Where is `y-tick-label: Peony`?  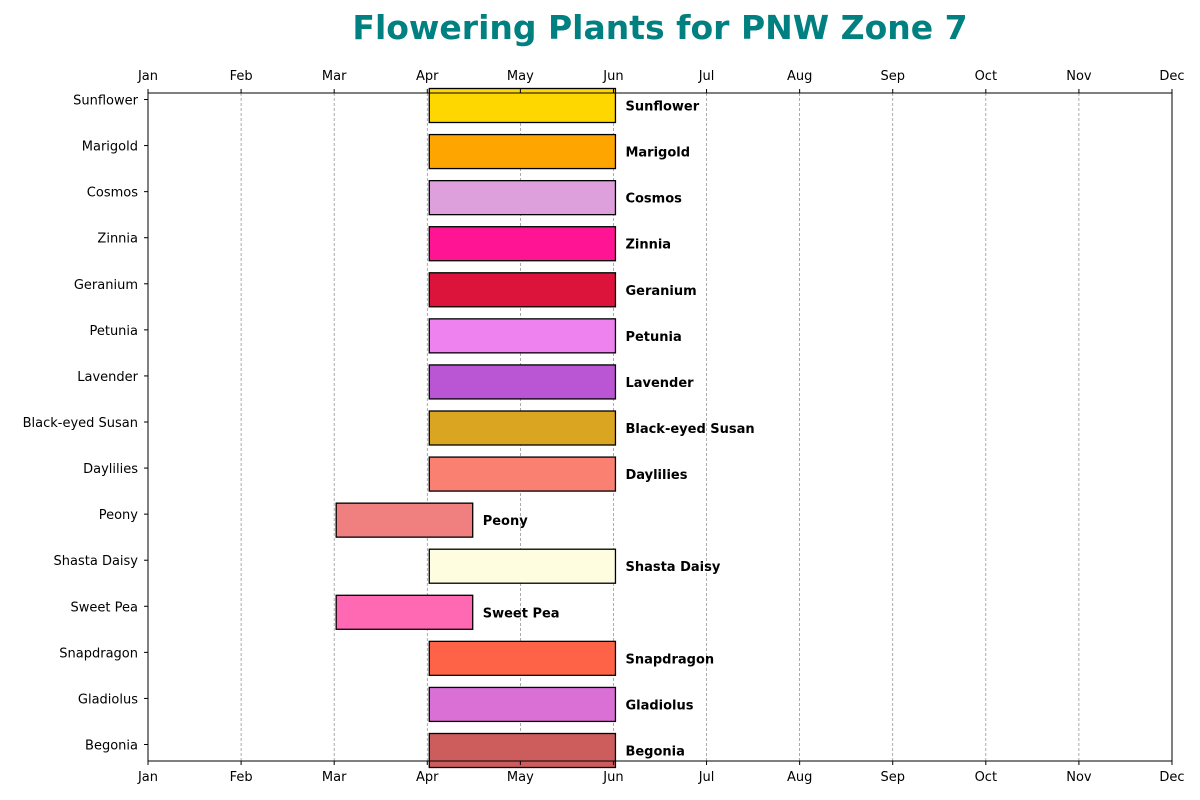 y-tick-label: Peony is located at coordinates (119, 515).